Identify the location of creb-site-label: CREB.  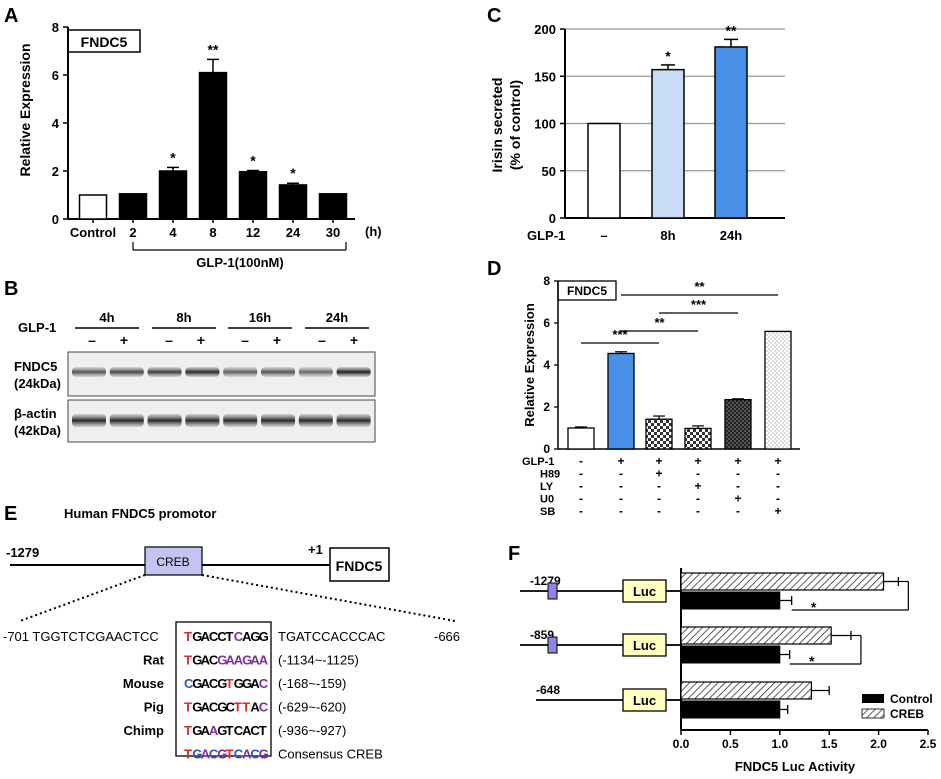
(172, 562).